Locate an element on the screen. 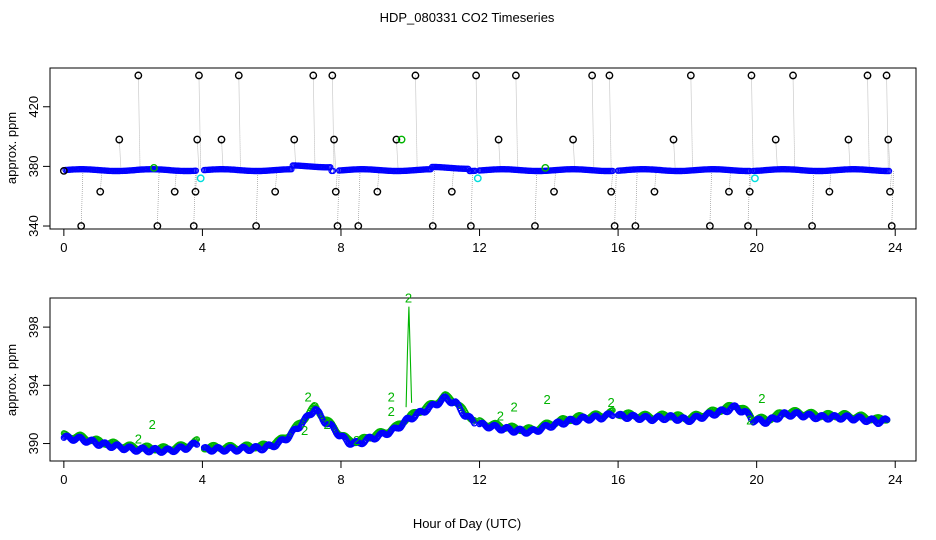 This screenshot has width=936, height=540. bottom-x-tick-label: 0 is located at coordinates (63, 479).